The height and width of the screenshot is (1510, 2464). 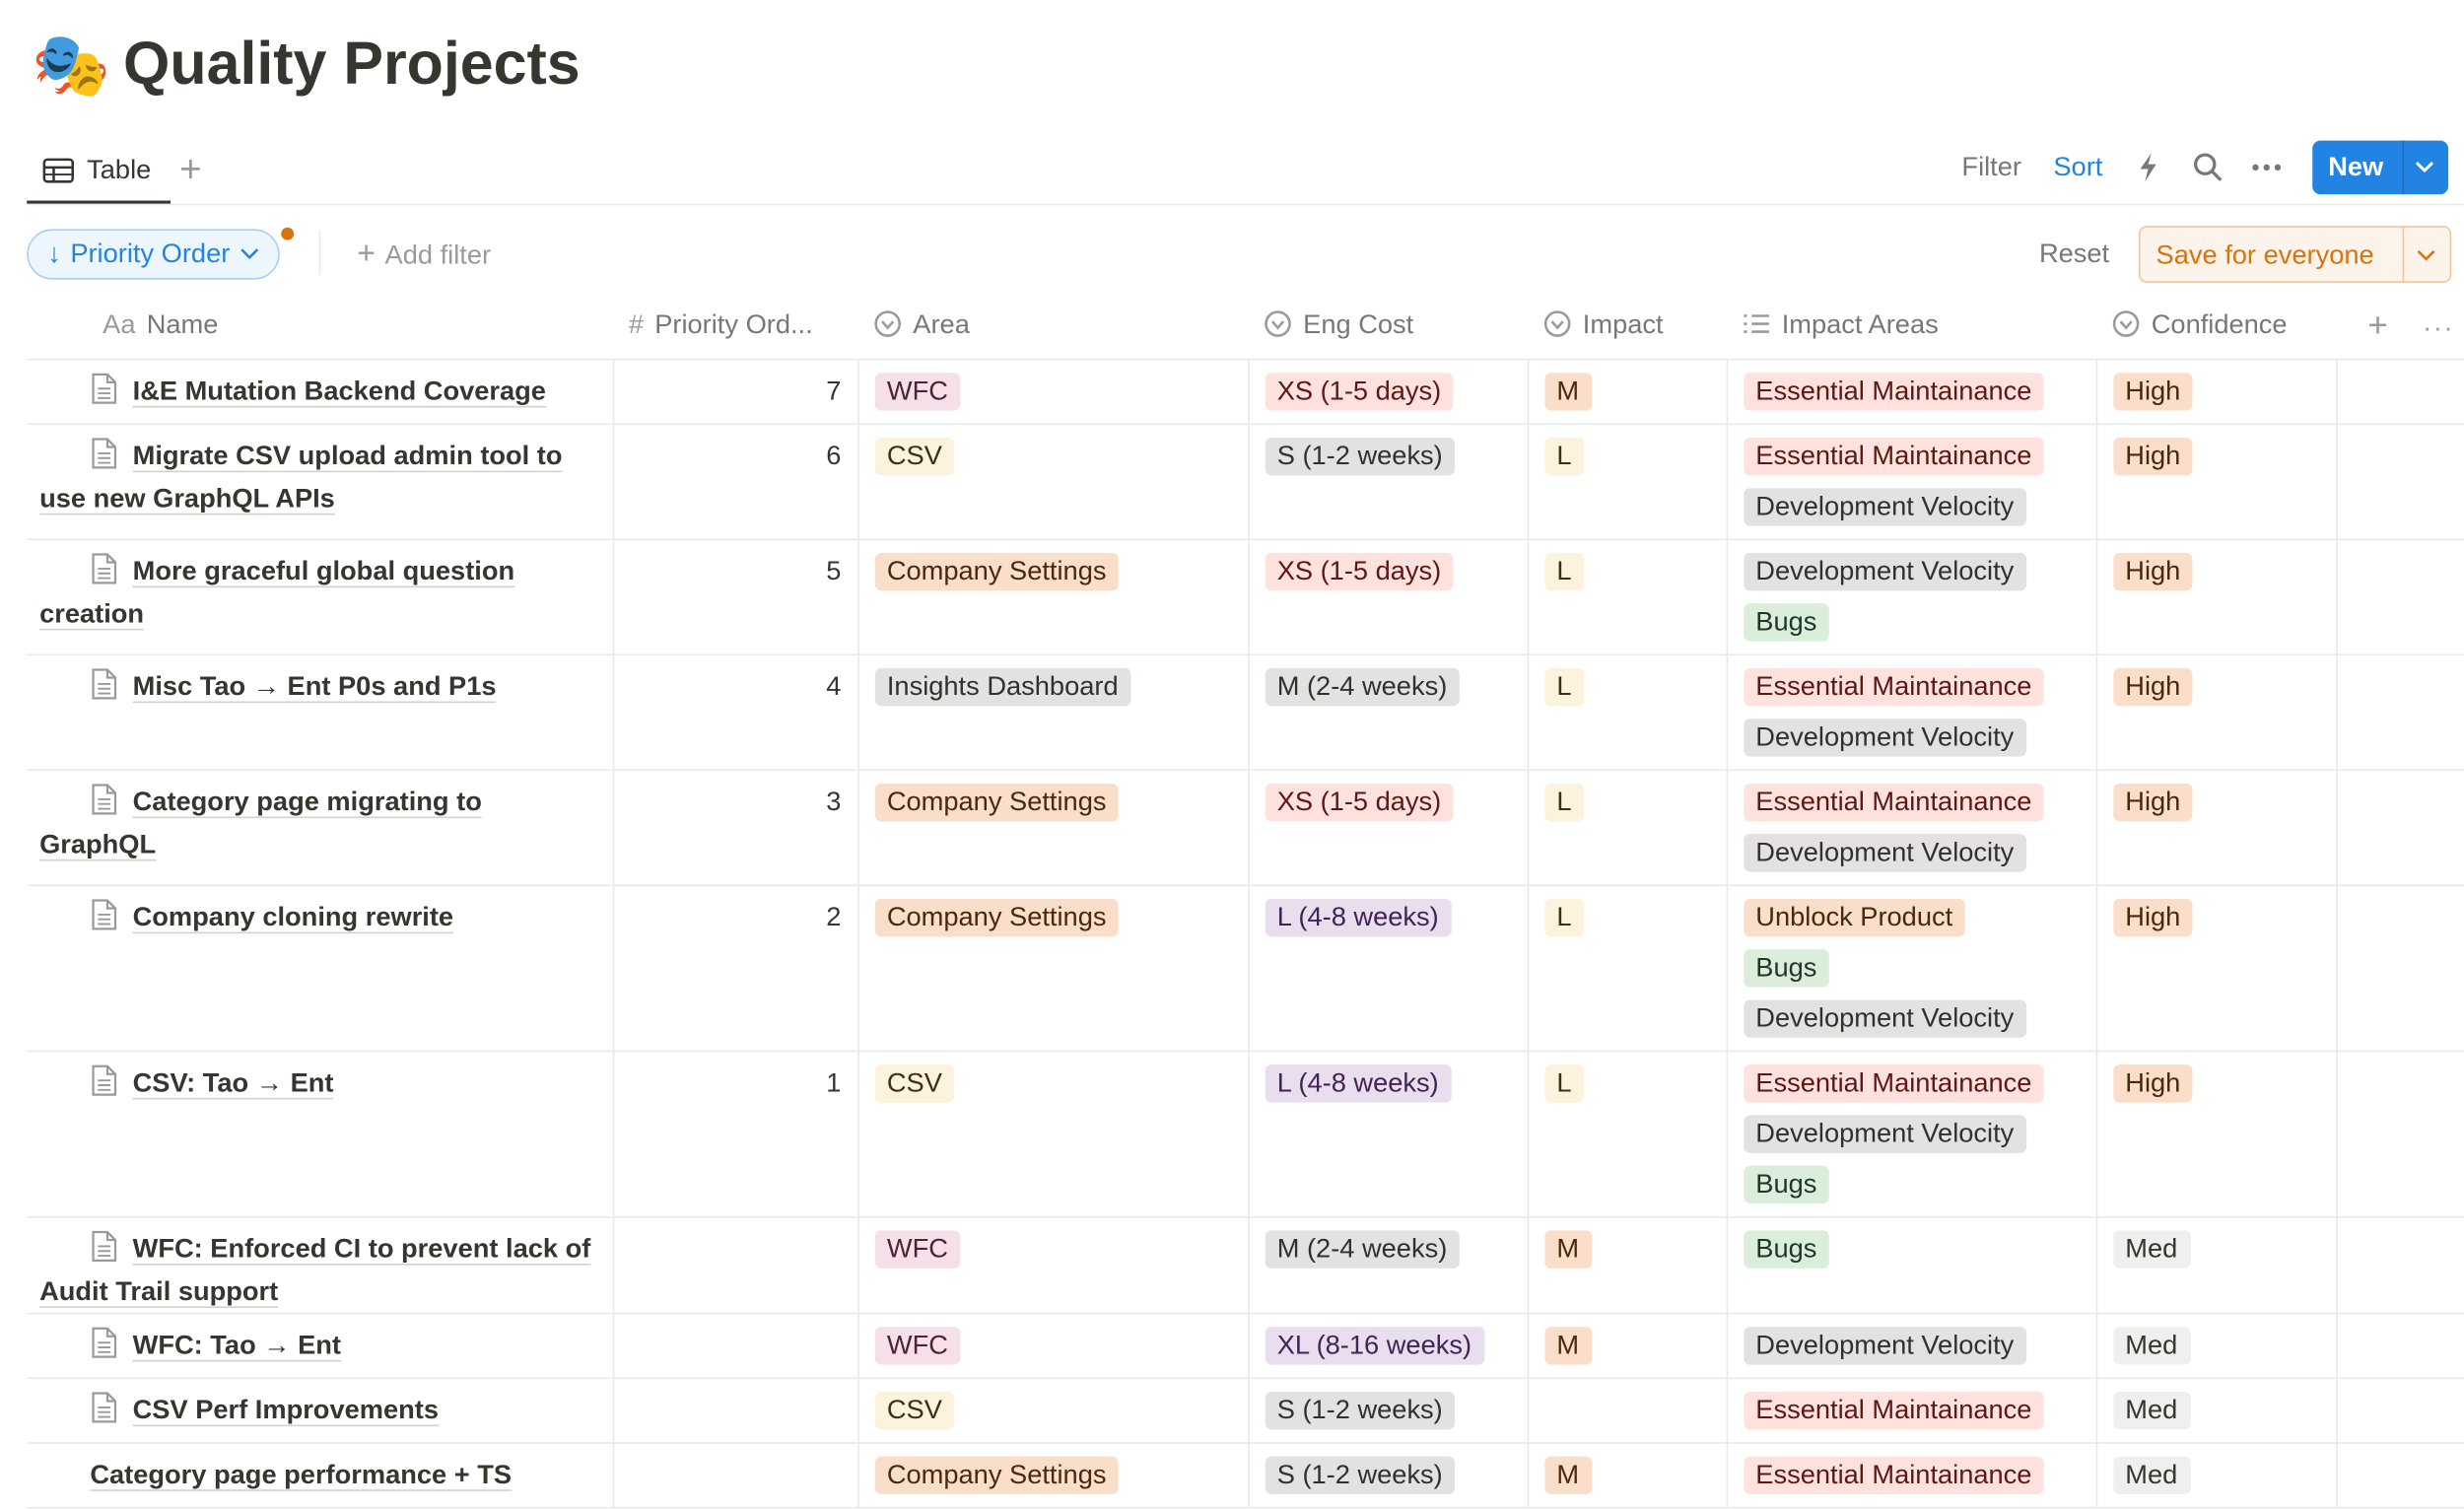 What do you see at coordinates (2295, 254) in the screenshot?
I see `save-button: Save for everyone` at bounding box center [2295, 254].